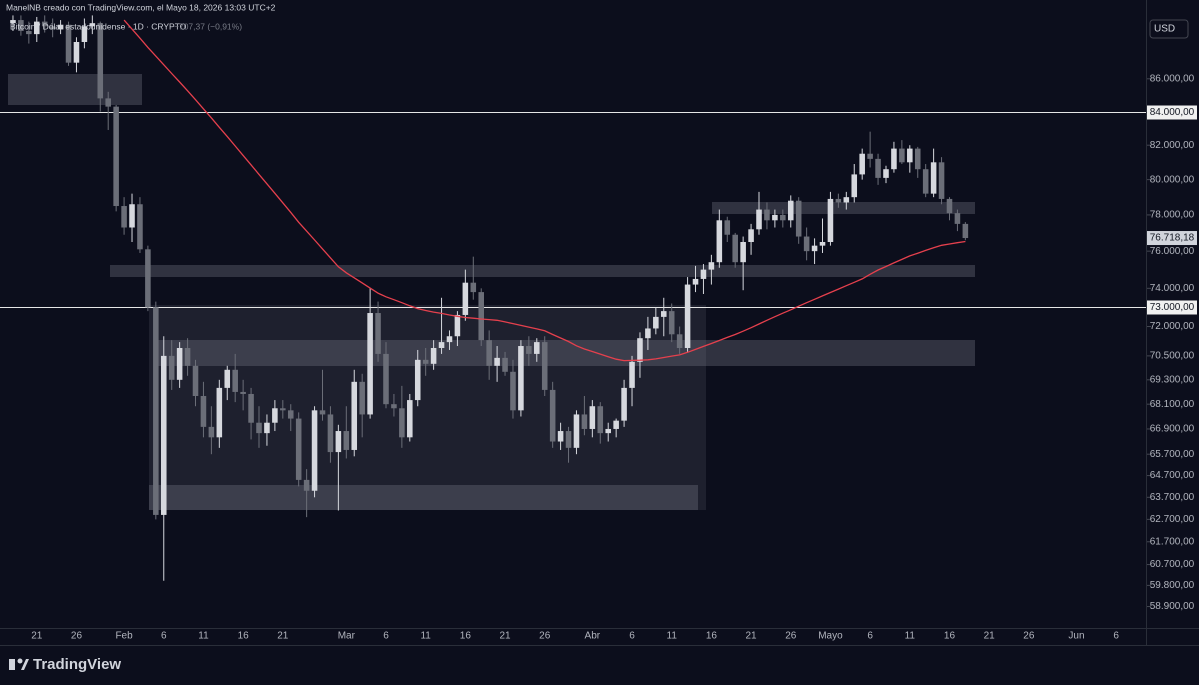  What do you see at coordinates (1076, 636) in the screenshot?
I see `x-tick-label: Jun` at bounding box center [1076, 636].